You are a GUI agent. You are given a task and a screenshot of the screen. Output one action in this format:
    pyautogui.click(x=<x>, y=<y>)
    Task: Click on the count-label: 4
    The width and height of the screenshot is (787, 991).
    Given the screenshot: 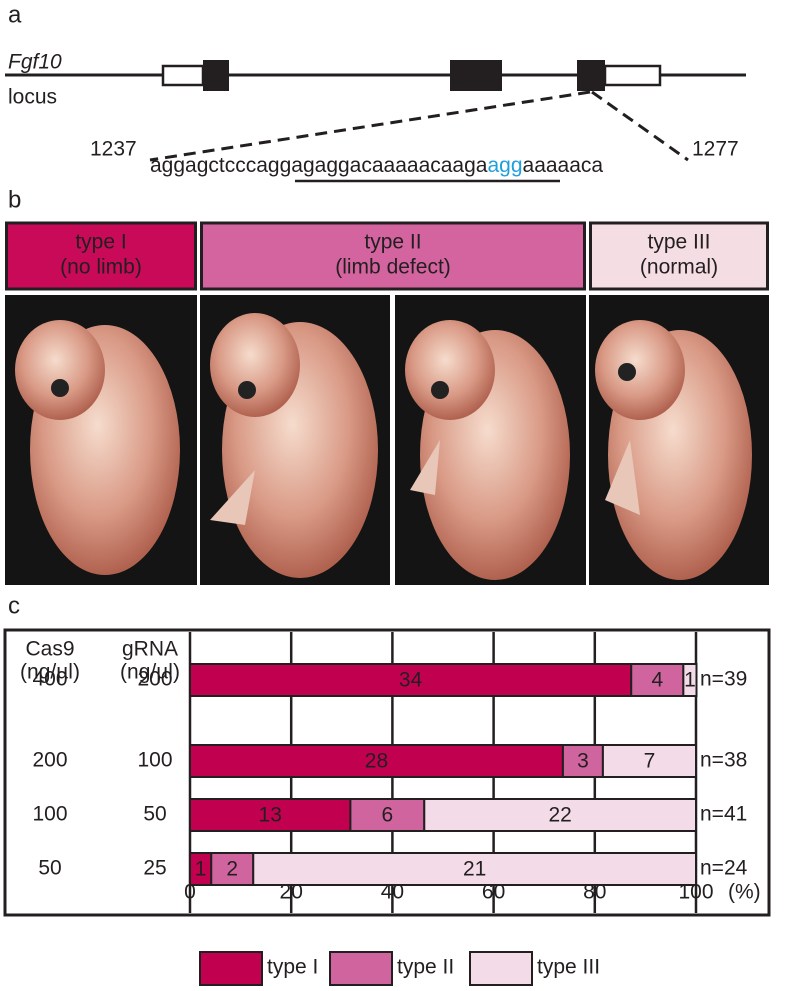 What is the action you would take?
    pyautogui.click(x=657, y=680)
    